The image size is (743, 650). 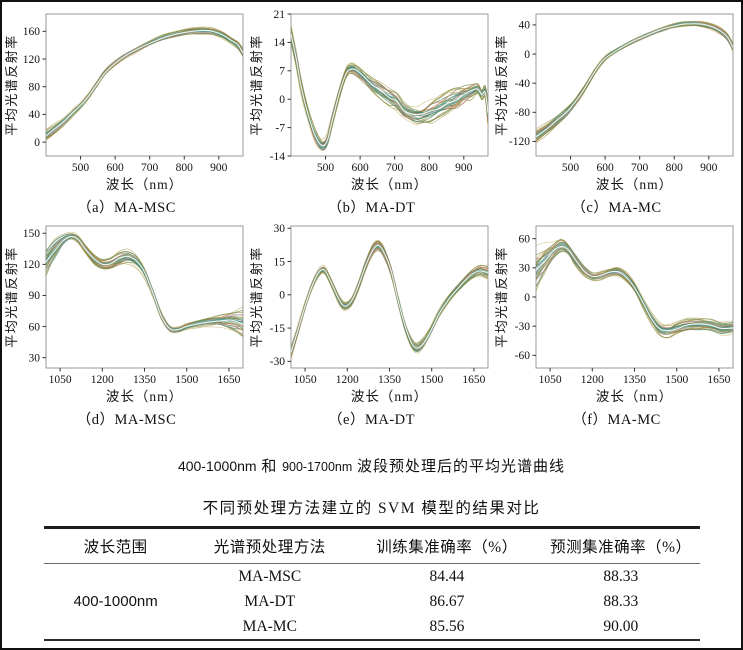 What do you see at coordinates (217, 466) in the screenshot?
I see `figure-caption-range1: 400-1000nm` at bounding box center [217, 466].